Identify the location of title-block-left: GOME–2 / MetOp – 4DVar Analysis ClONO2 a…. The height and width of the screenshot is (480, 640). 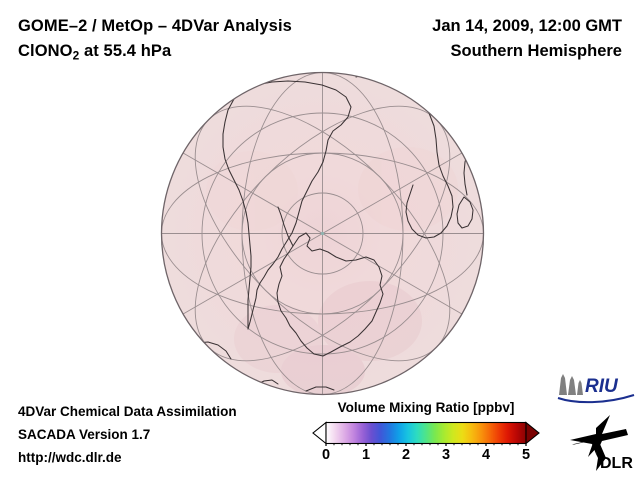
(155, 41).